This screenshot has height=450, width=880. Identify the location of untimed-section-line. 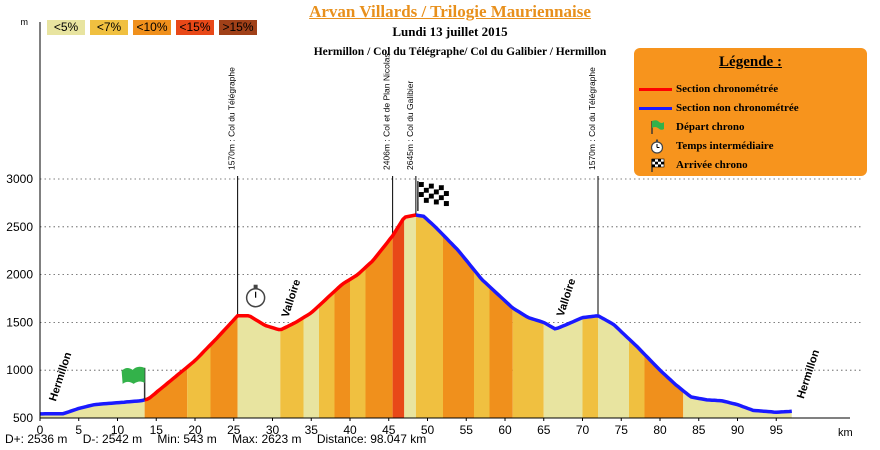
(93, 407).